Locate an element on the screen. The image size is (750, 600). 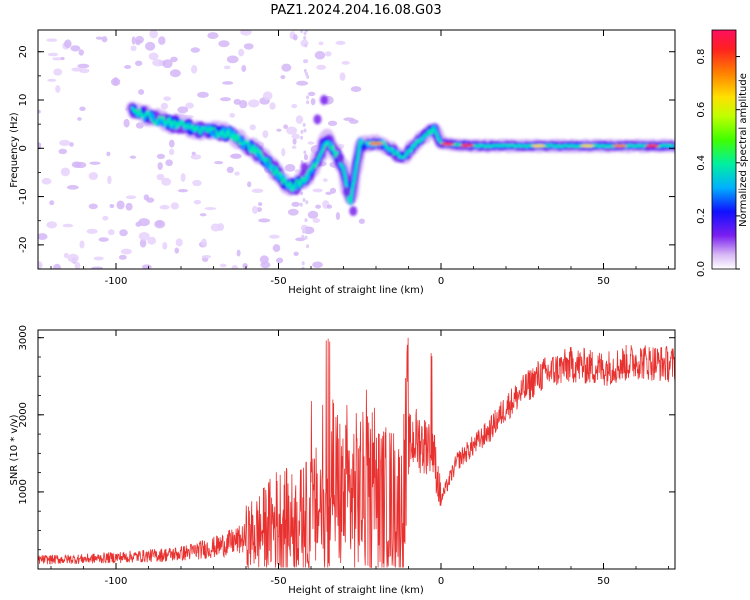
spectrogram-y-tick-label: -10 is located at coordinates (23, 196).